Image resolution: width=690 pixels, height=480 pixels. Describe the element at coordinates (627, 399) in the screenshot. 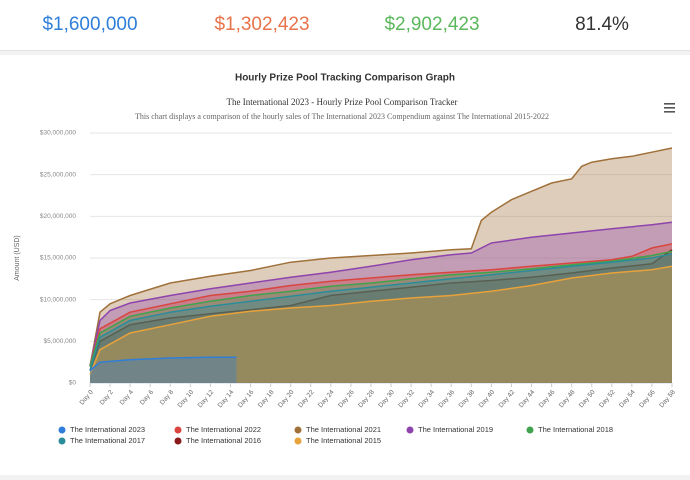

I see `x-tick-label: Day 54` at that location.